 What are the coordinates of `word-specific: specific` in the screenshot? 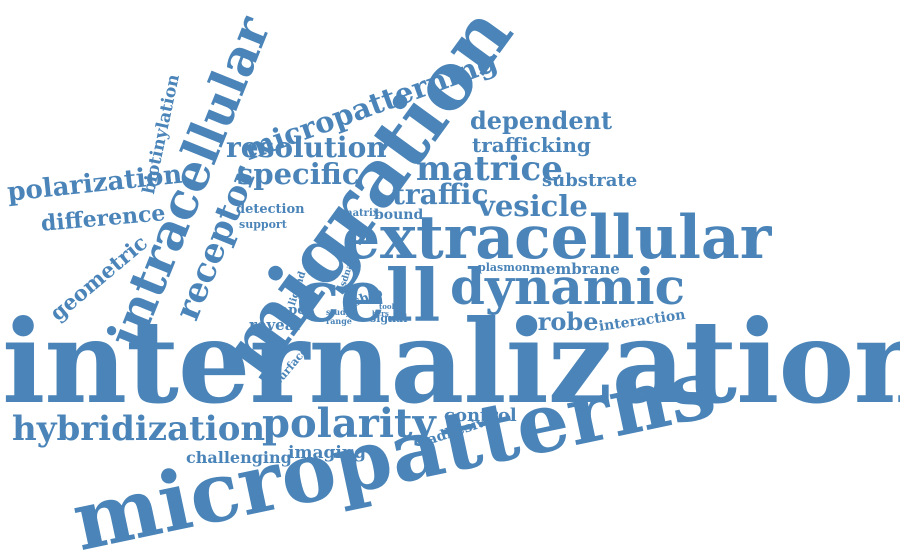 It's located at (298, 174).